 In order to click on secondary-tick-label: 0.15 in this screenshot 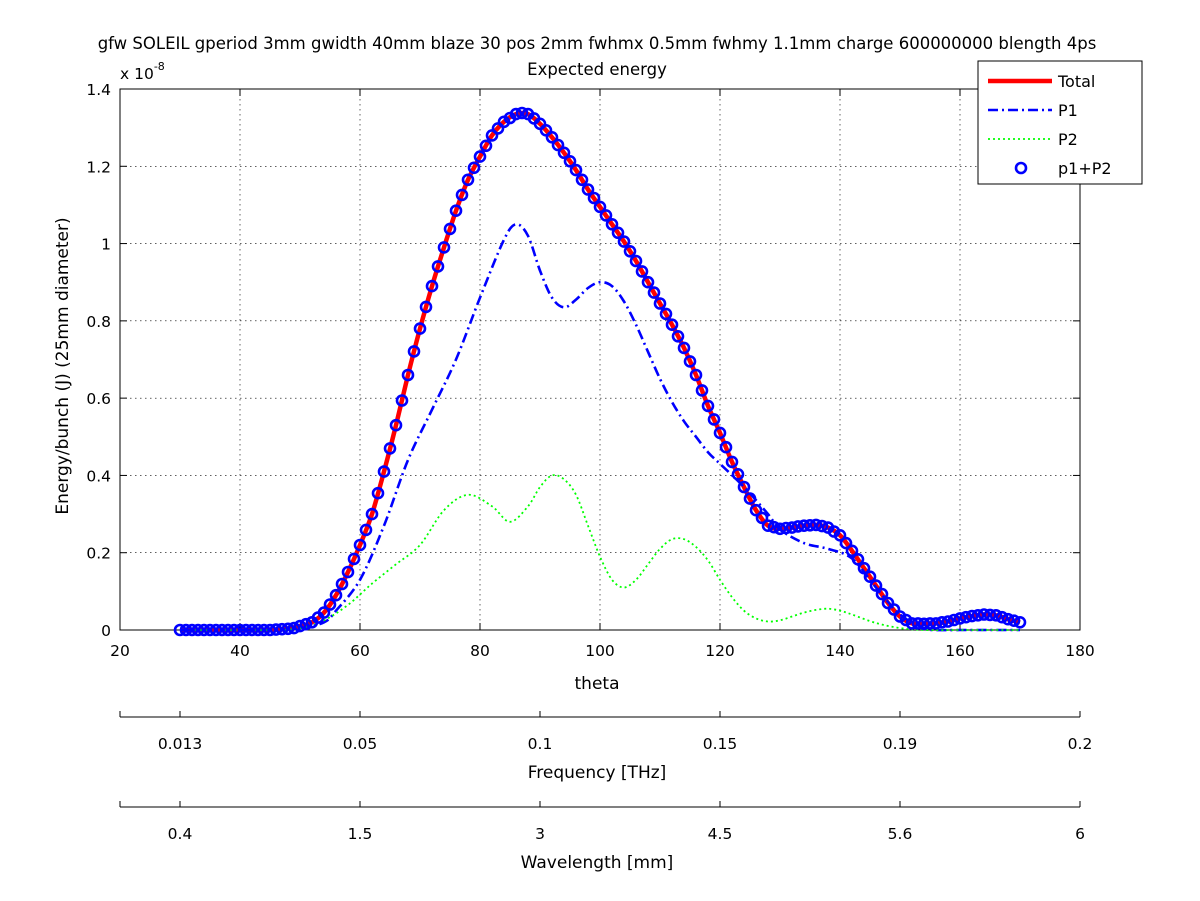, I will do `click(720, 744)`.